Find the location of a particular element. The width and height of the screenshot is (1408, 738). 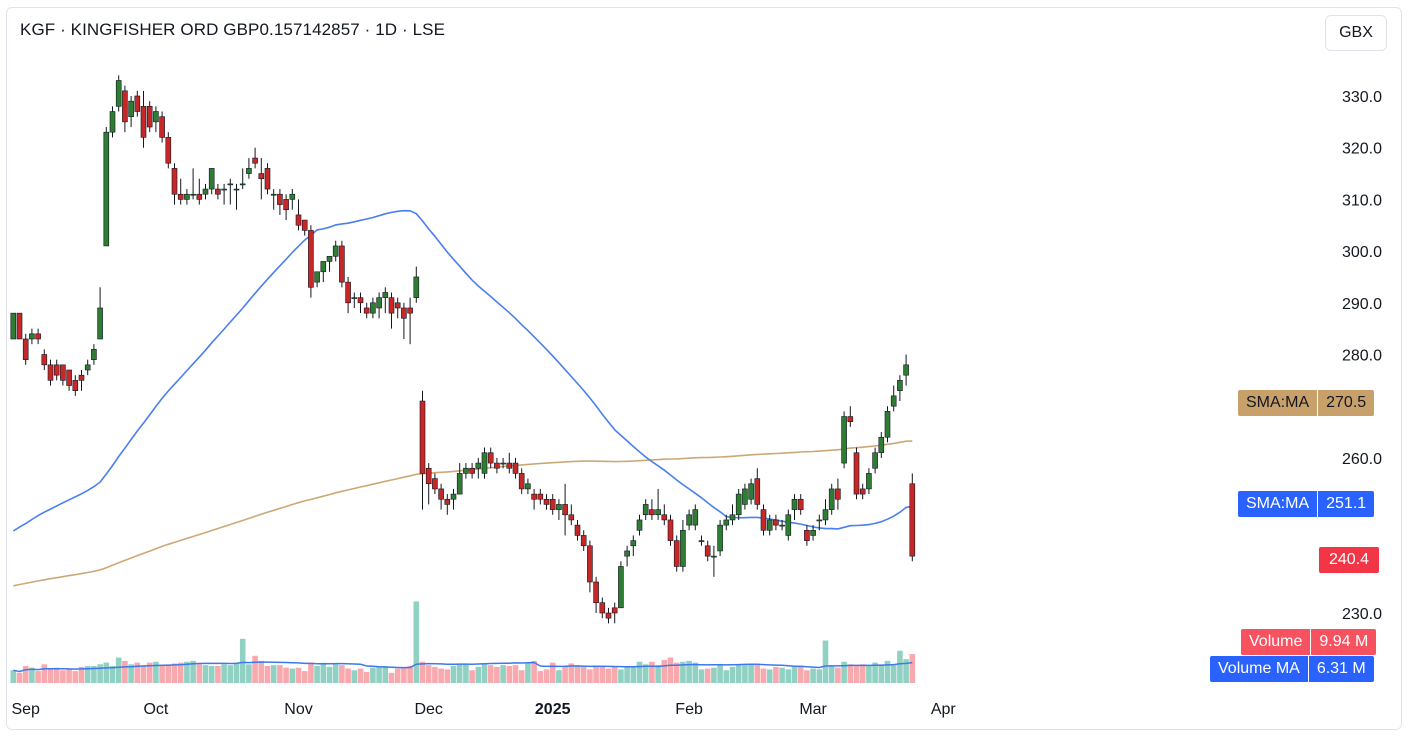

volume-value: 9.94 M is located at coordinates (1343, 642).